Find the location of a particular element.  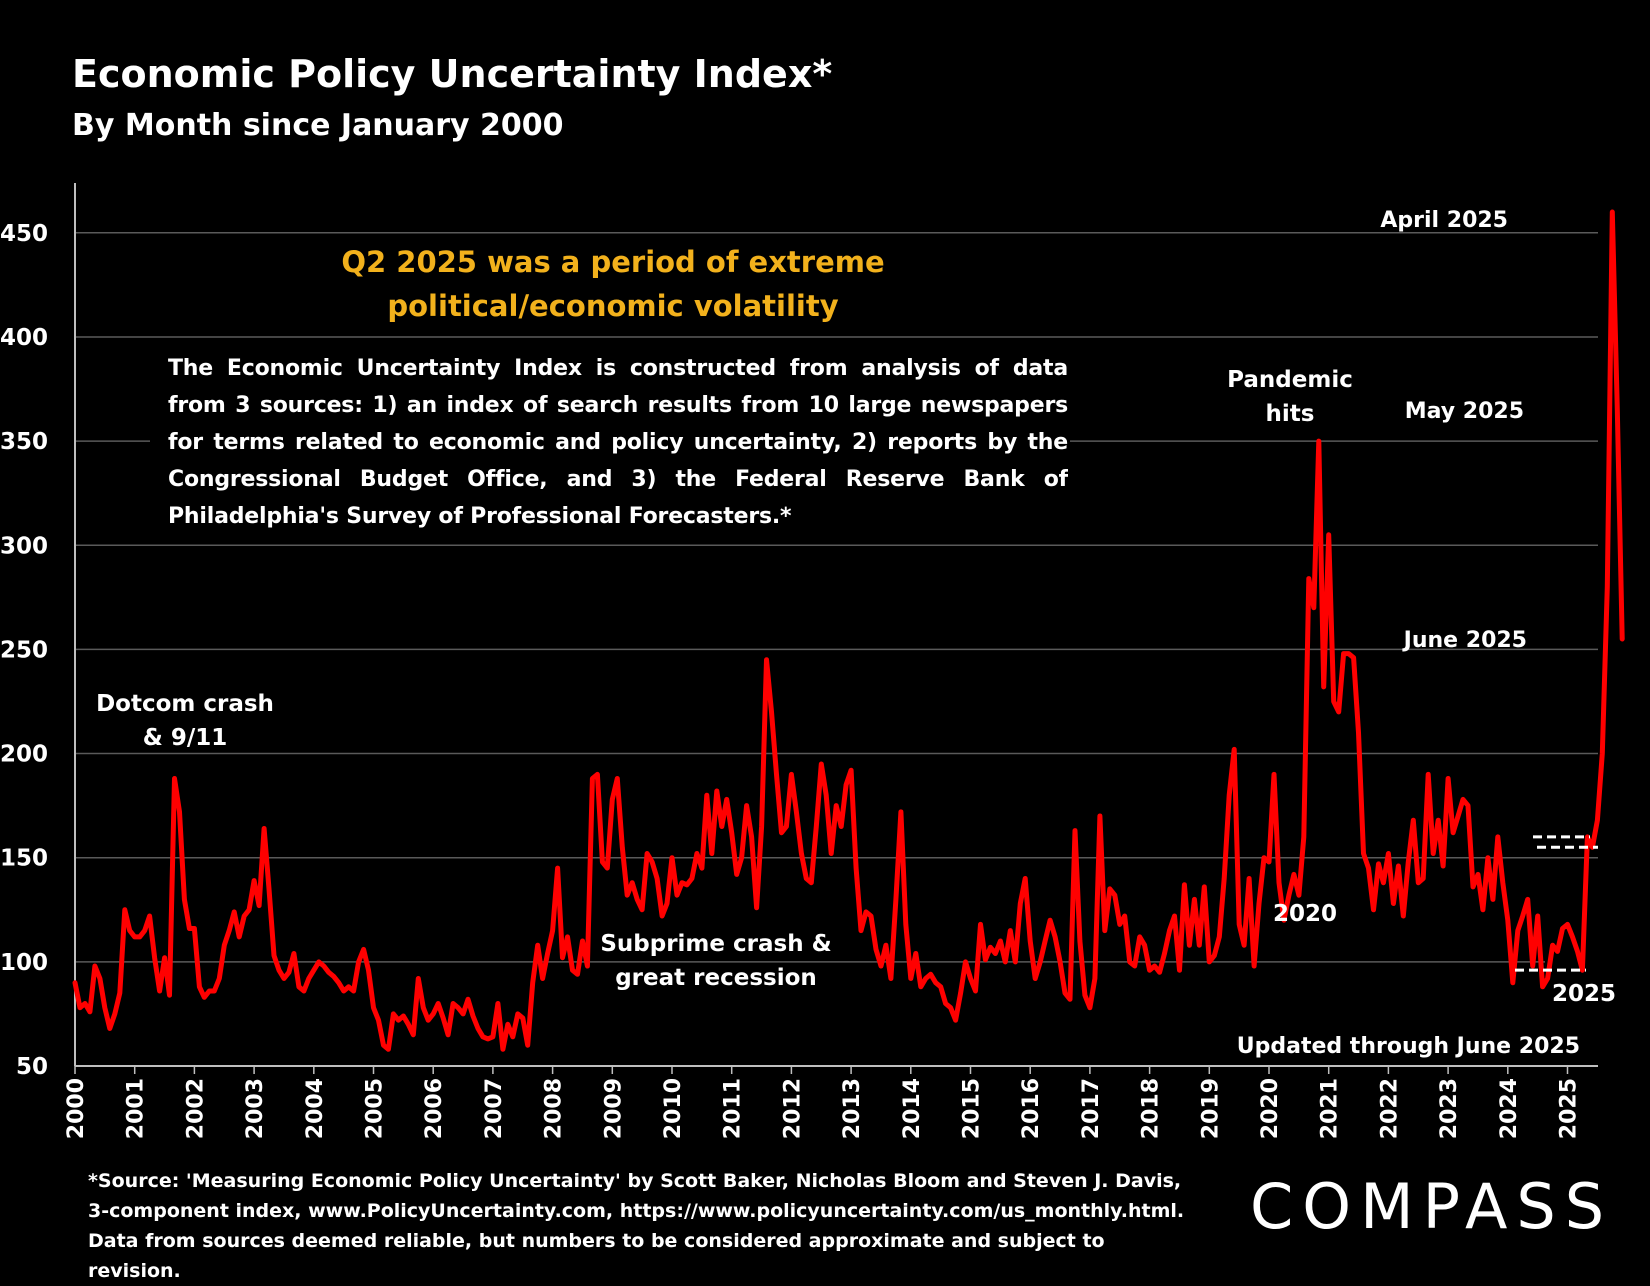

x-tick-label: 2003 is located at coordinates (255, 1108).